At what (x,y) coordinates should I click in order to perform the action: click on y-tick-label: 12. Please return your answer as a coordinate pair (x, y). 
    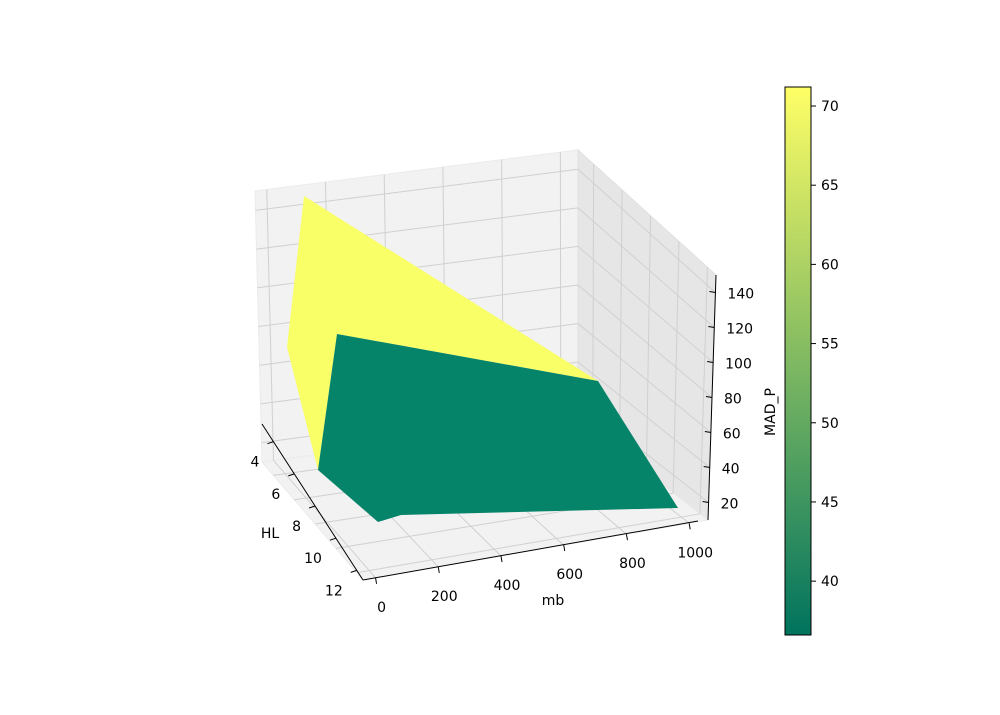
    Looking at the image, I should click on (334, 591).